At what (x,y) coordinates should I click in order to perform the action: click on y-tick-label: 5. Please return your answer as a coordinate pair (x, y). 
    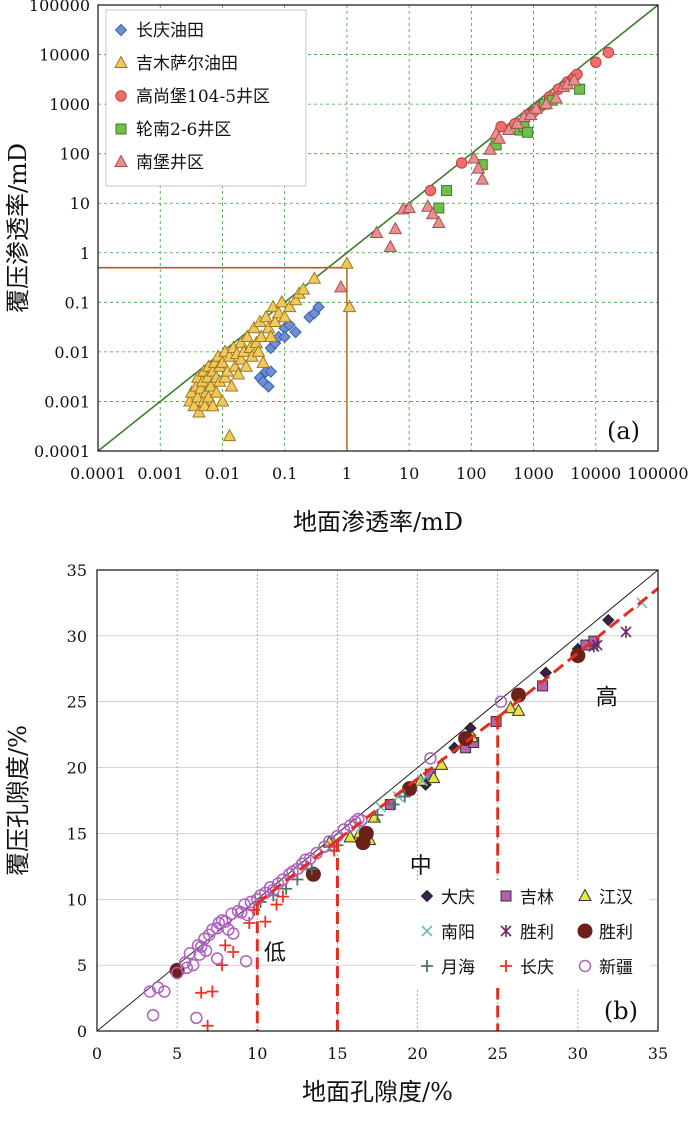
    Looking at the image, I should click on (82, 965).